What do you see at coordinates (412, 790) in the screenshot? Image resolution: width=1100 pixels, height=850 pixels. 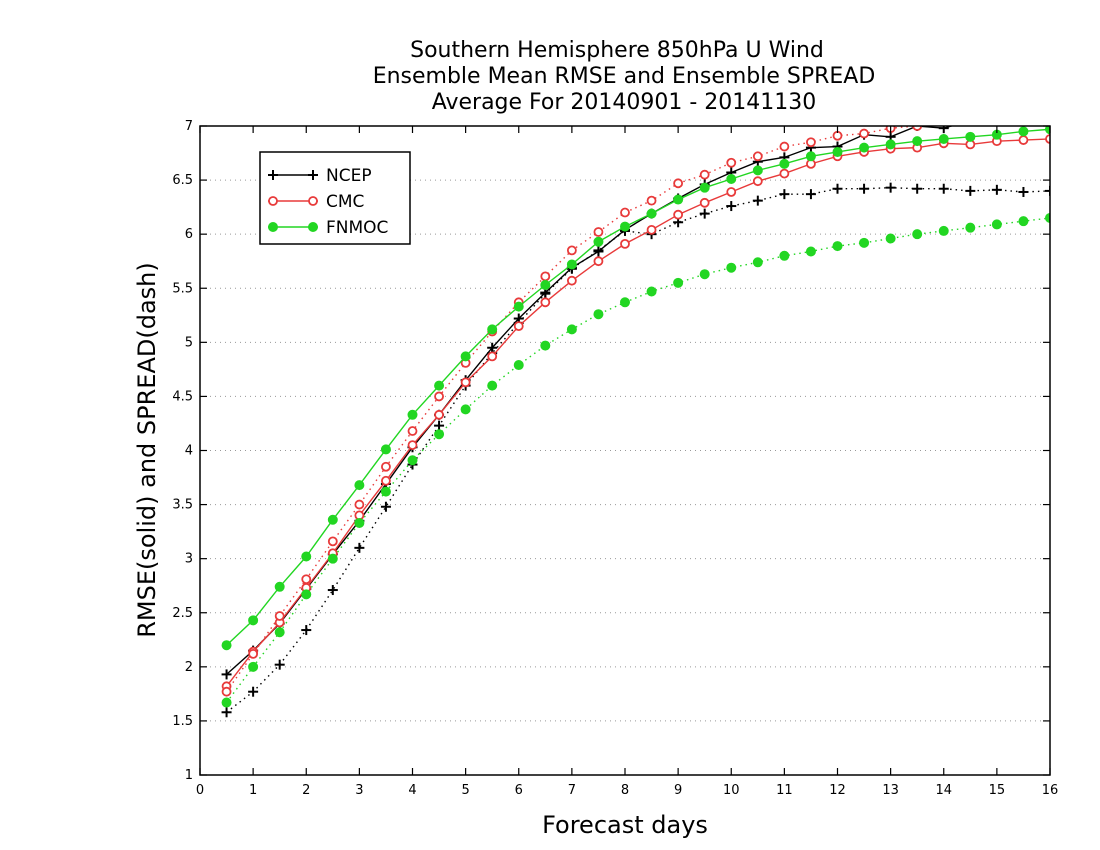 I see `x-tick-label: 4` at bounding box center [412, 790].